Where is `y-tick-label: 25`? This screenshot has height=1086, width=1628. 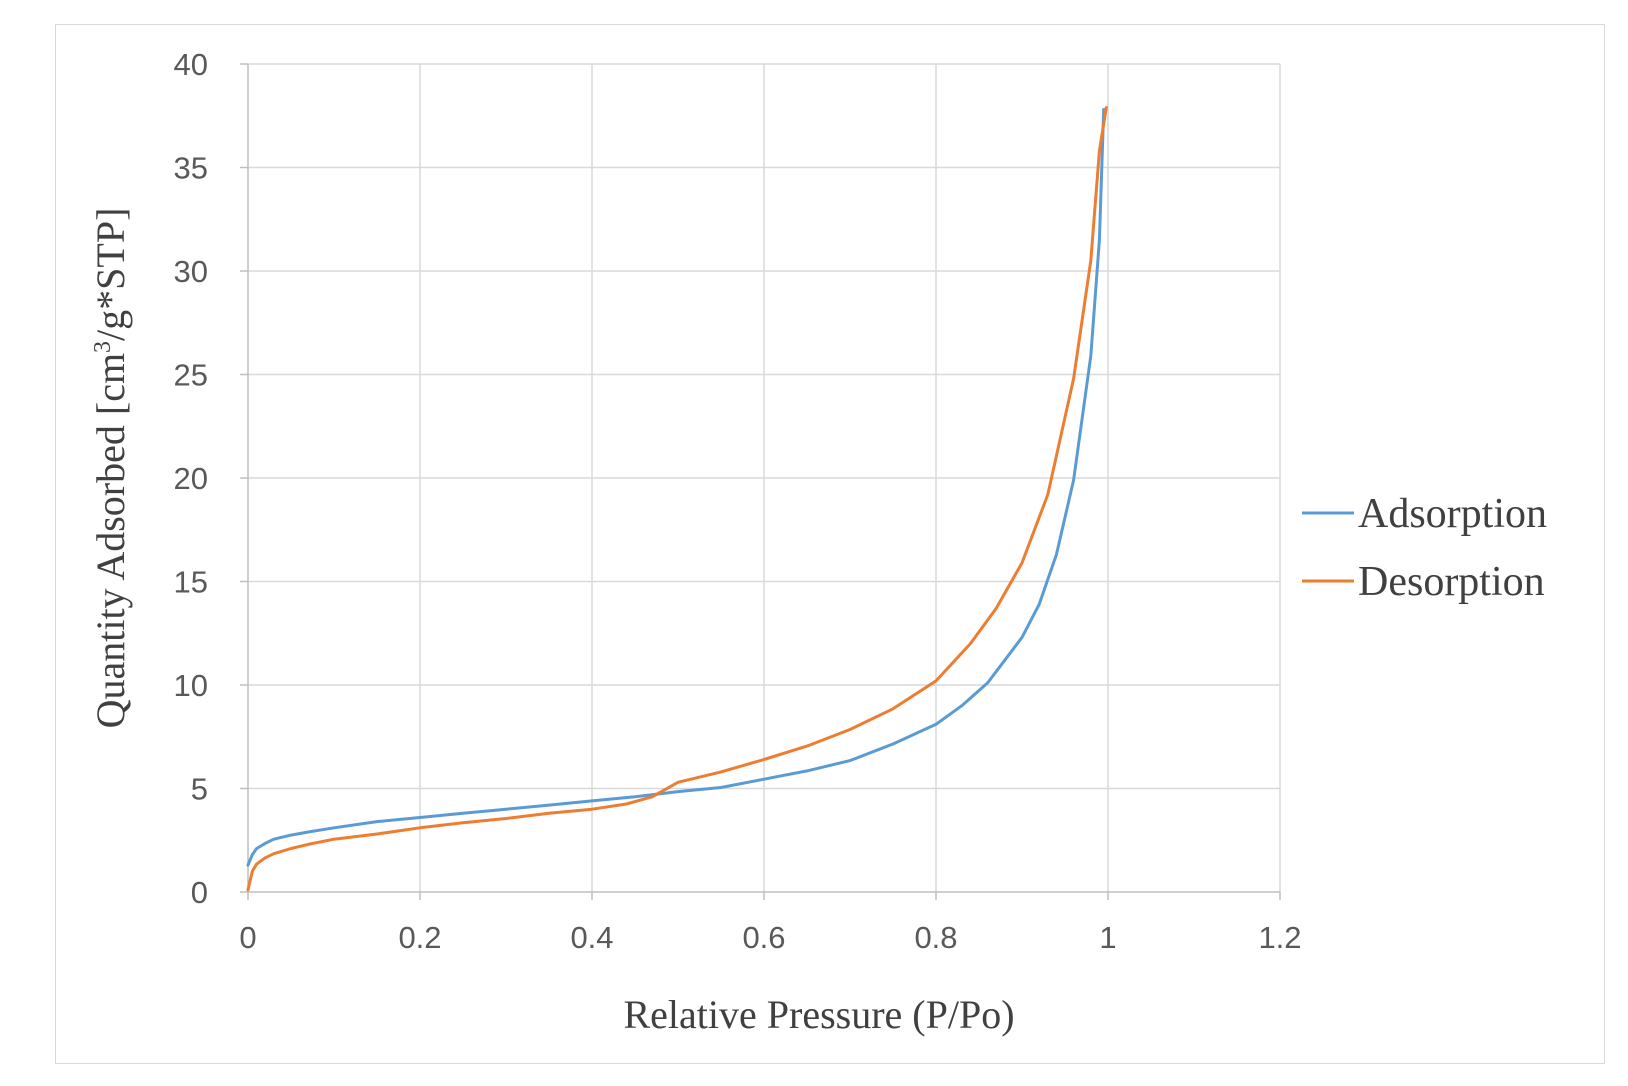 y-tick-label: 25 is located at coordinates (191, 375).